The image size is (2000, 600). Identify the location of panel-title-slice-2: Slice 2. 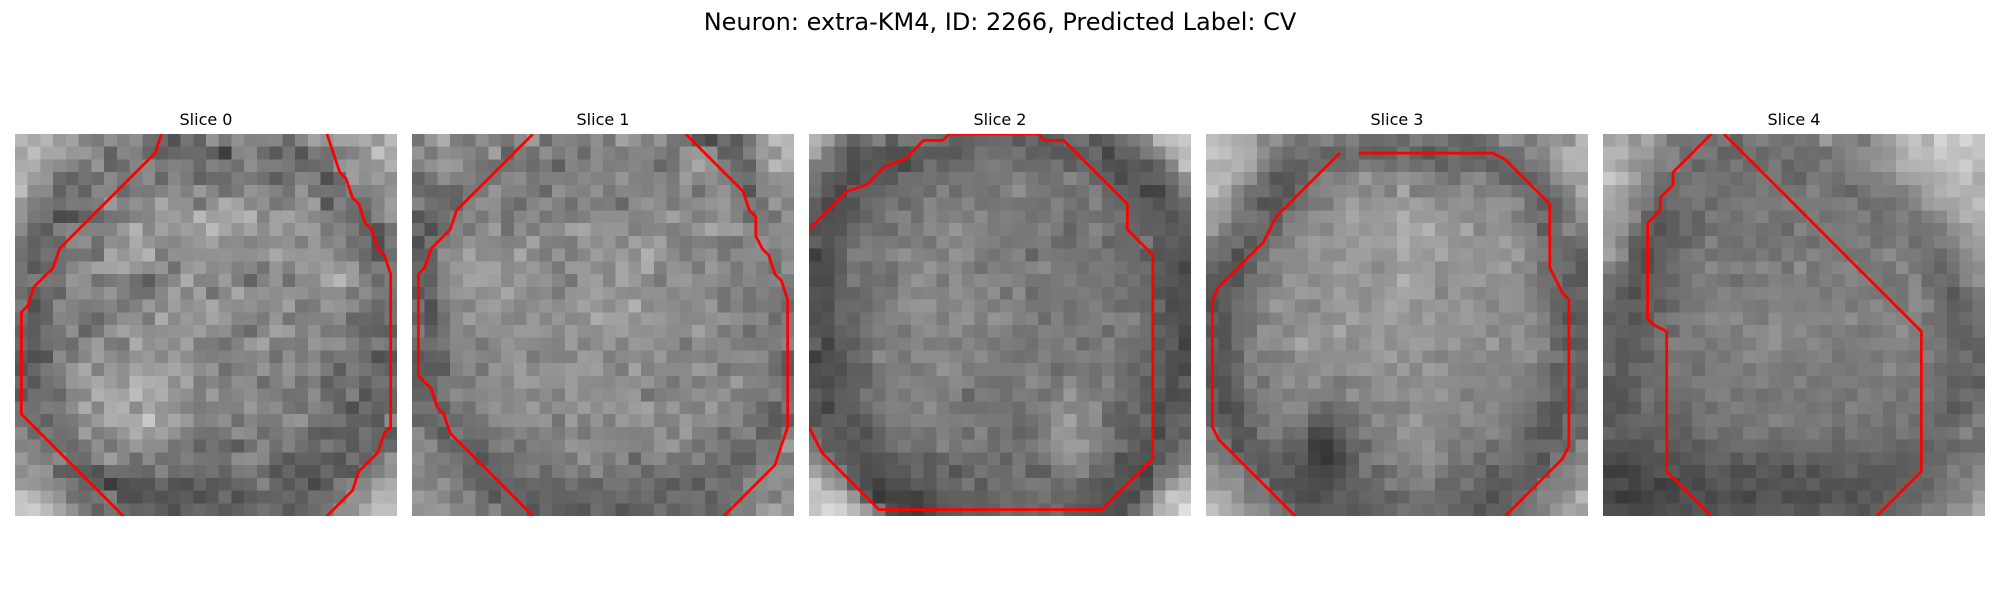
(1000, 119).